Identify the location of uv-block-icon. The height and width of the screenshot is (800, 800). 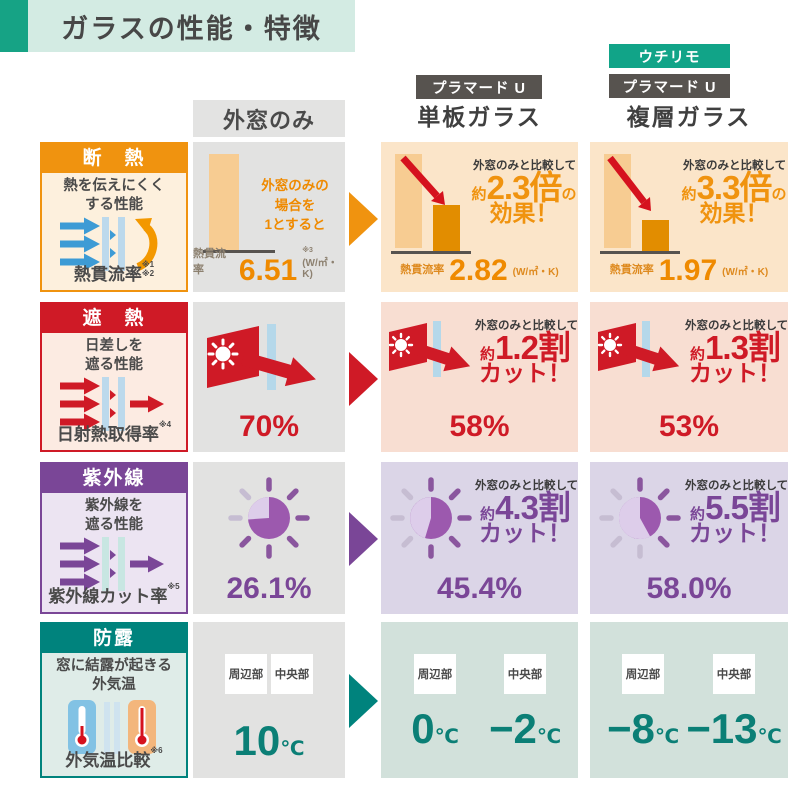
(112, 563).